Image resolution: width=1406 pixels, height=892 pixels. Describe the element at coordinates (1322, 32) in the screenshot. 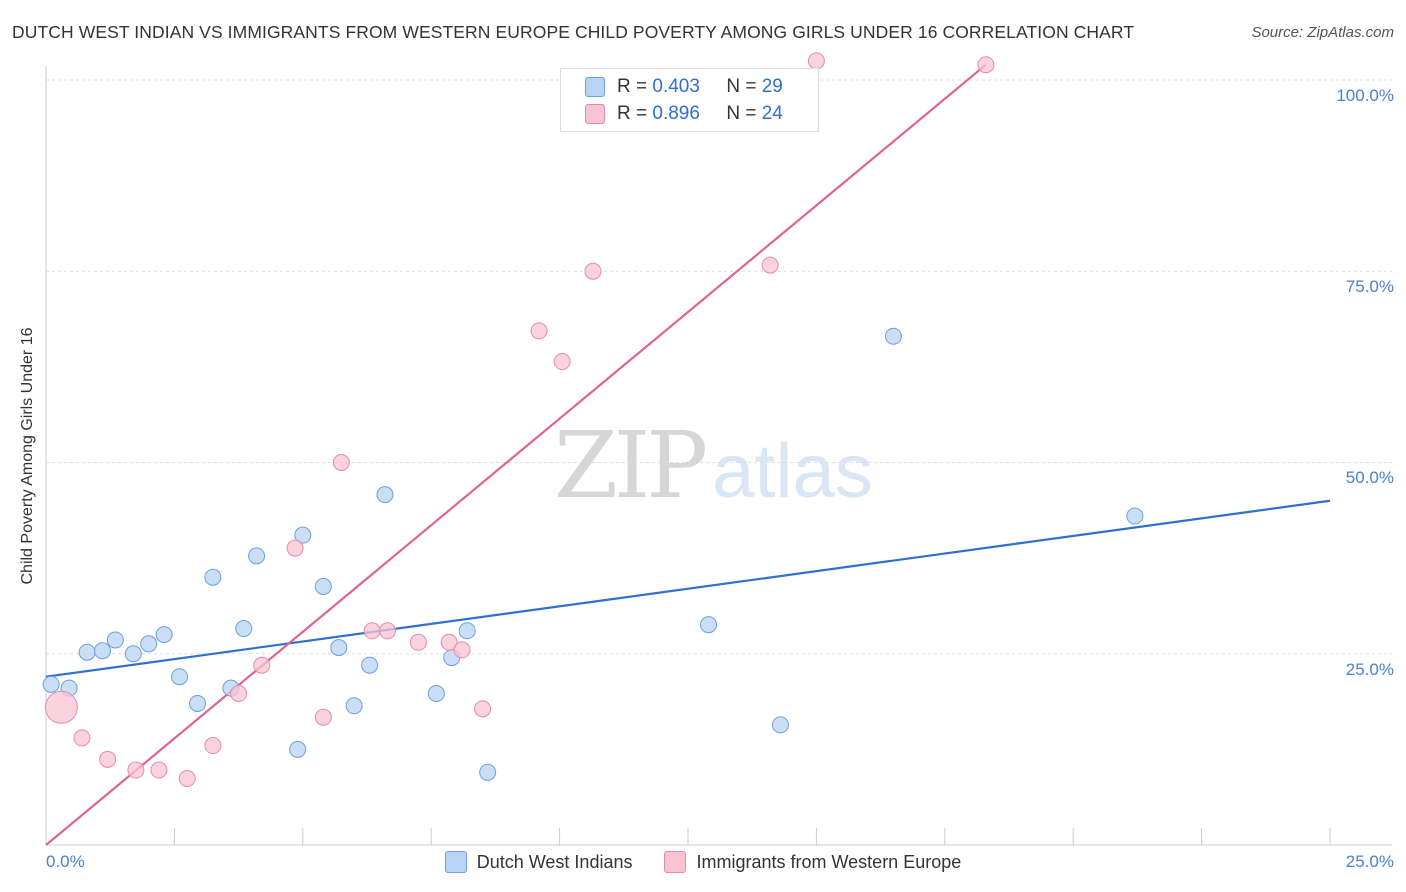

I see `source-credit: Source: ZipAtlas.com` at that location.